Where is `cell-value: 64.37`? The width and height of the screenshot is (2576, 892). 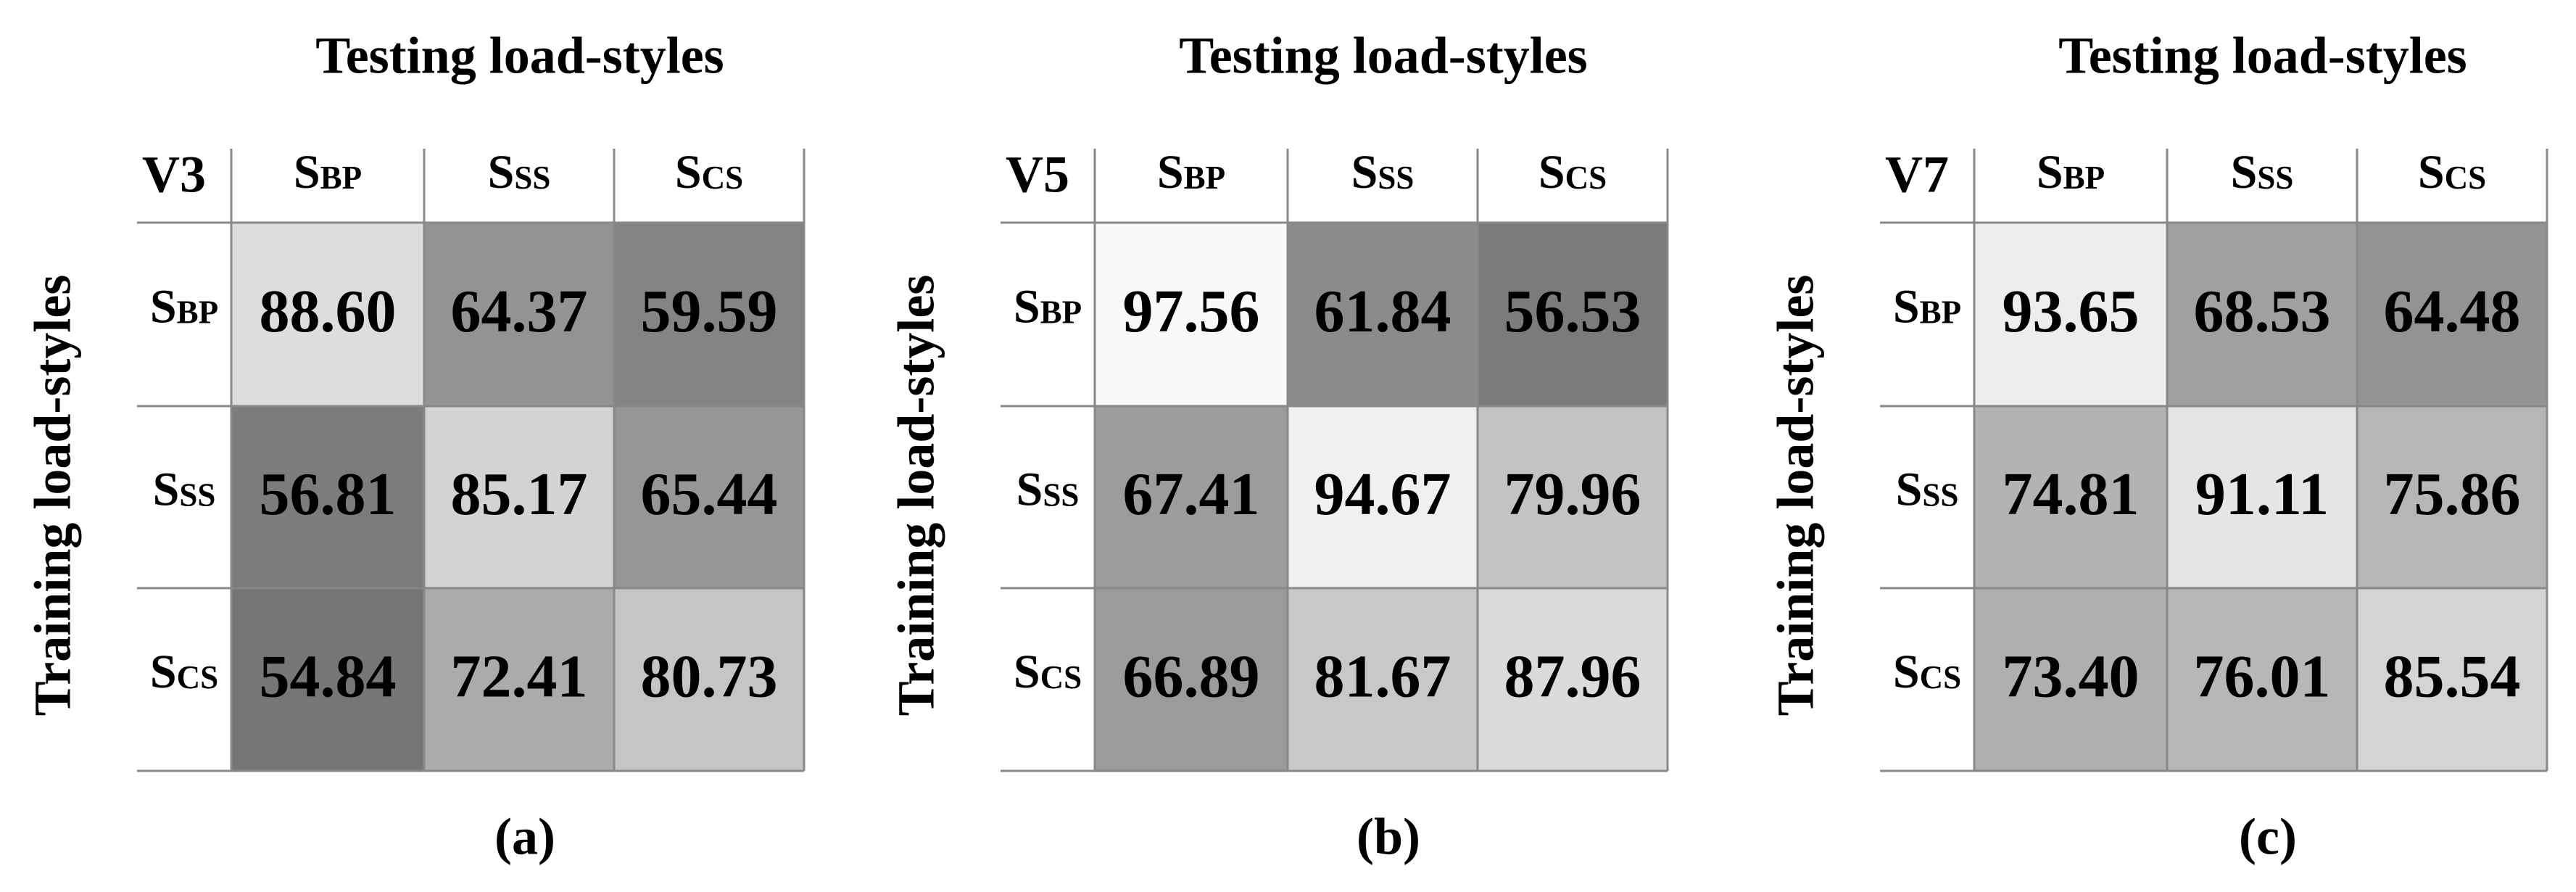 cell-value: 64.37 is located at coordinates (520, 312).